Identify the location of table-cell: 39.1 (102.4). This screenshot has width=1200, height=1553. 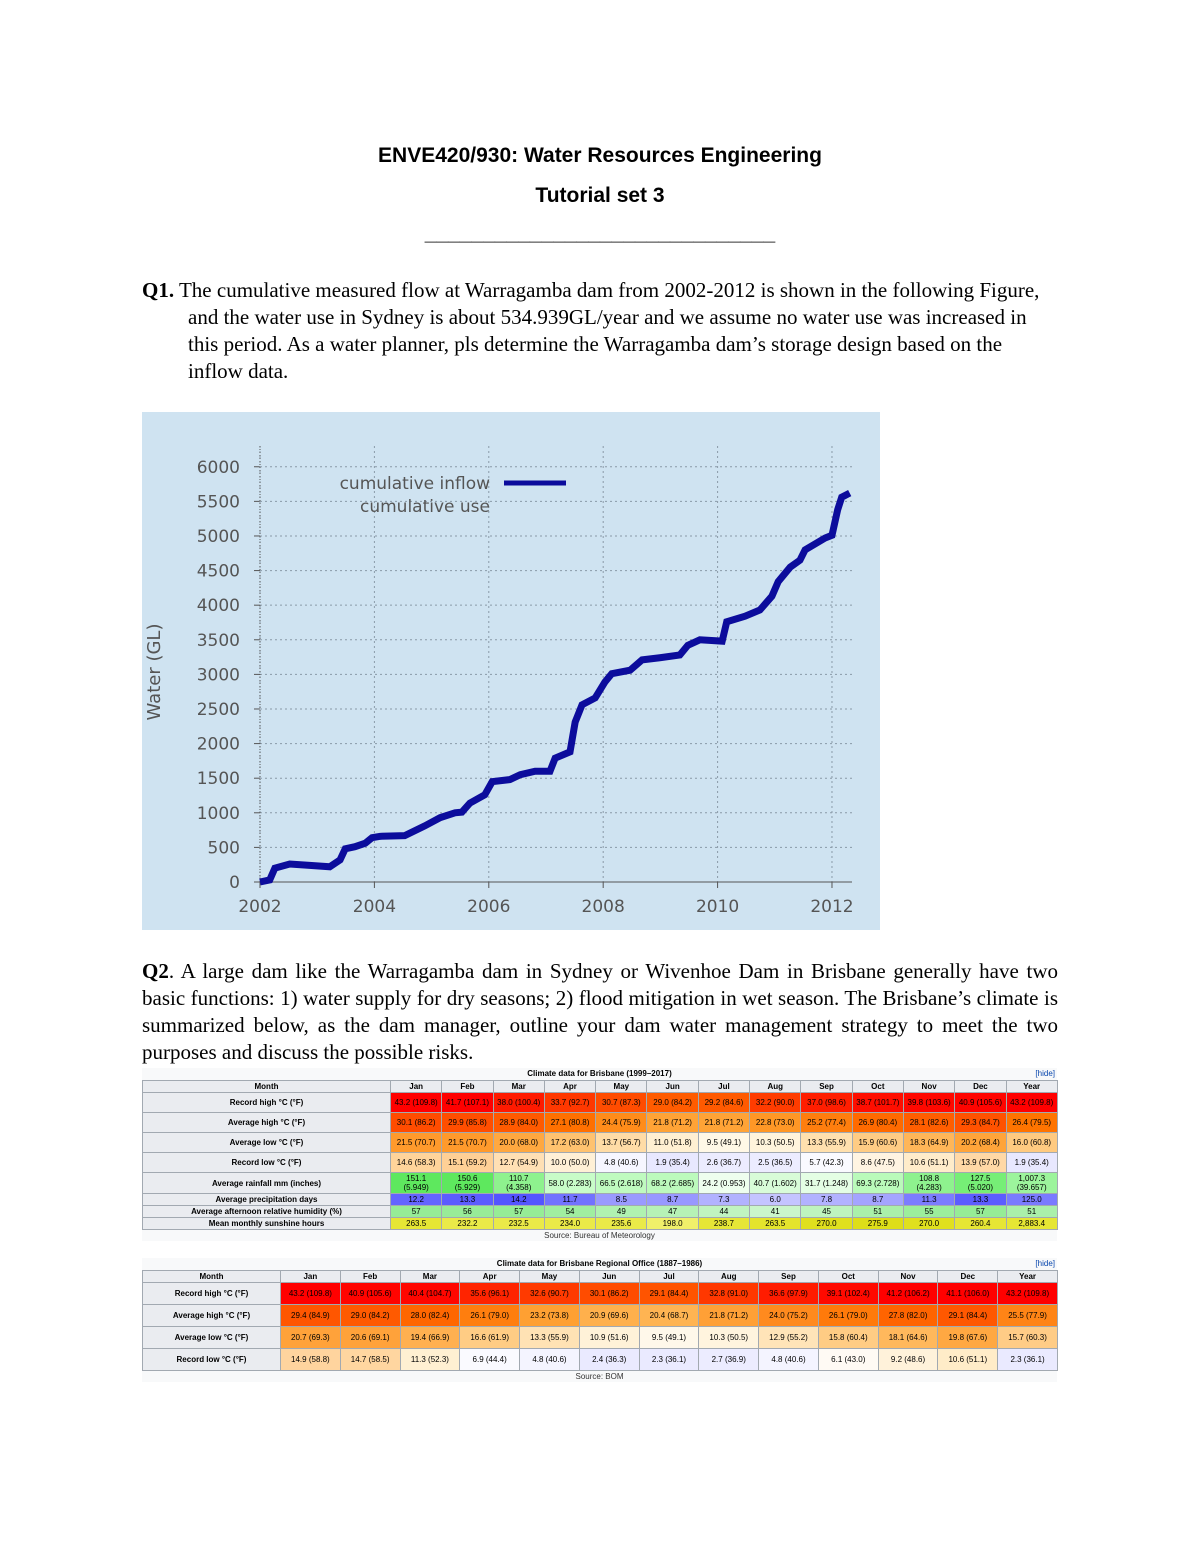
(848, 1293).